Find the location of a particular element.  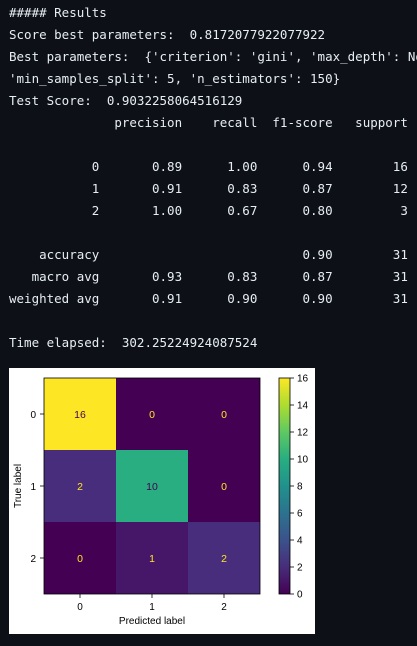

x-axis-label: Predicted label is located at coordinates (152, 621).